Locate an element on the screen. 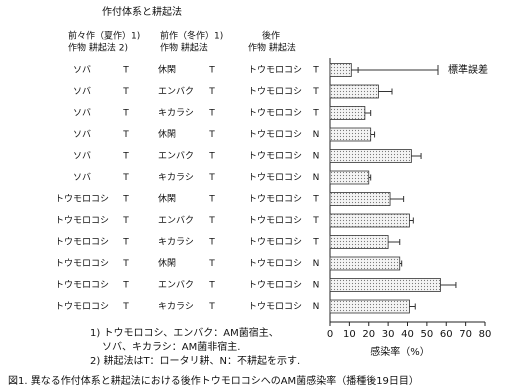  x-tick-label: 80 is located at coordinates (485, 334).